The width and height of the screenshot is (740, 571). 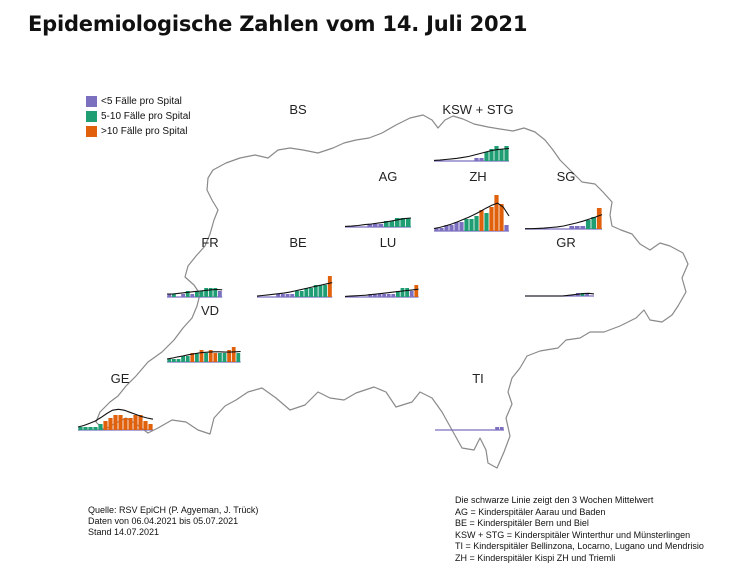 I want to click on source-line: Daten von 06.04.2021 bis 05.07.2021, so click(x=163, y=521).